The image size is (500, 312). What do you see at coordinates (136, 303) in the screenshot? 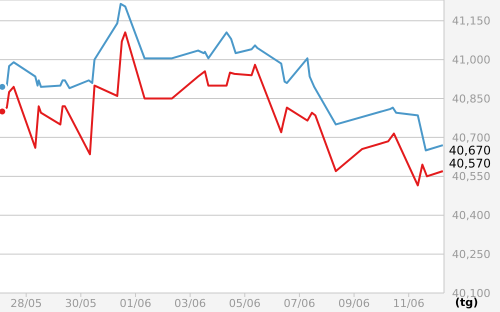
I see `x-tick-label: 01/06` at bounding box center [136, 303].